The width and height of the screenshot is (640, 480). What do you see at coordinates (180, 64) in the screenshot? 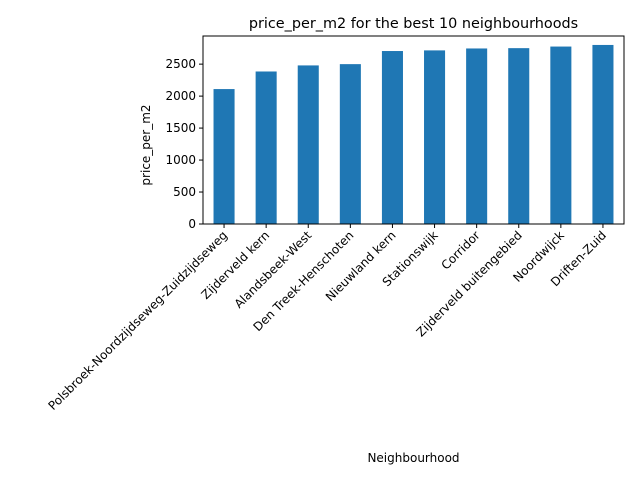
I see `y-tick-label: 2500` at bounding box center [180, 64].